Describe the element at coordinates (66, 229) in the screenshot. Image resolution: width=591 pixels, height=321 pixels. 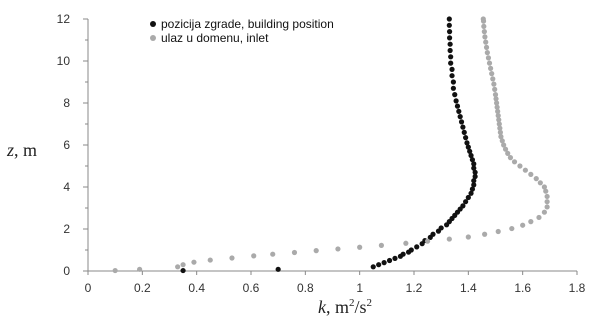
I see `y-tick-label: 2` at that location.